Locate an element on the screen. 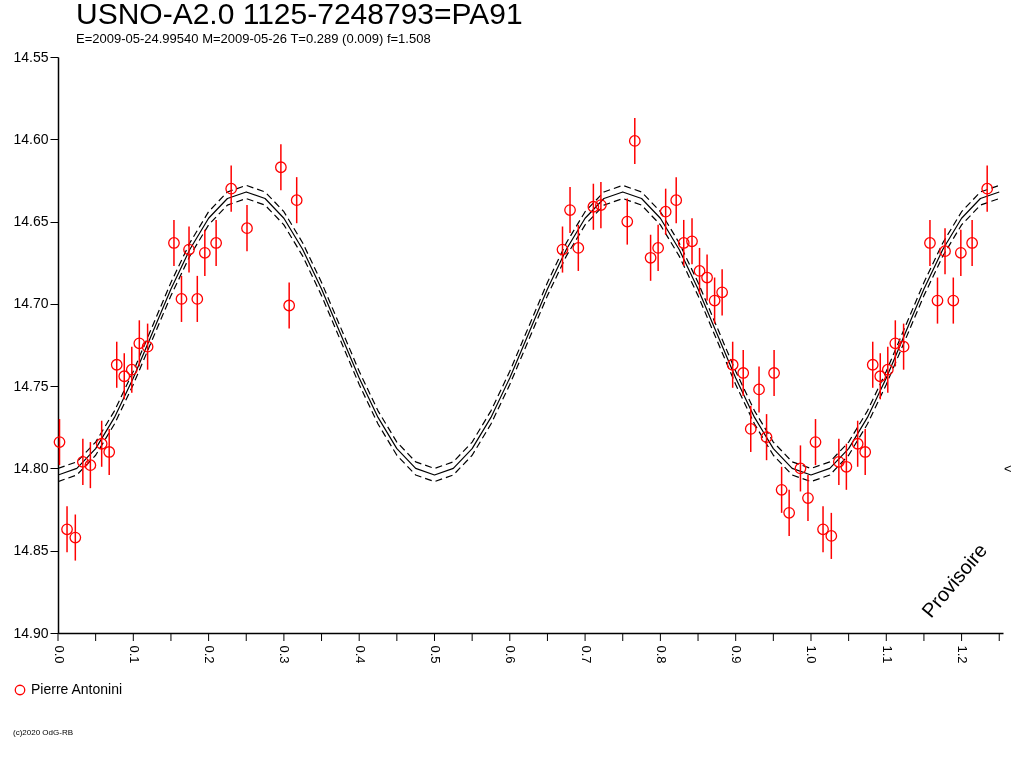 The width and height of the screenshot is (1024, 768). x-tick-label: 0.8 is located at coordinates (661, 654).